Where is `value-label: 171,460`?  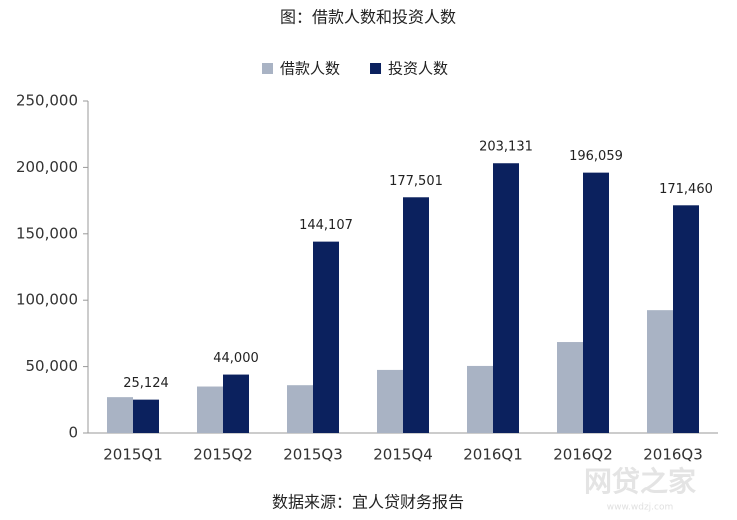
value-label: 171,460 is located at coordinates (686, 189).